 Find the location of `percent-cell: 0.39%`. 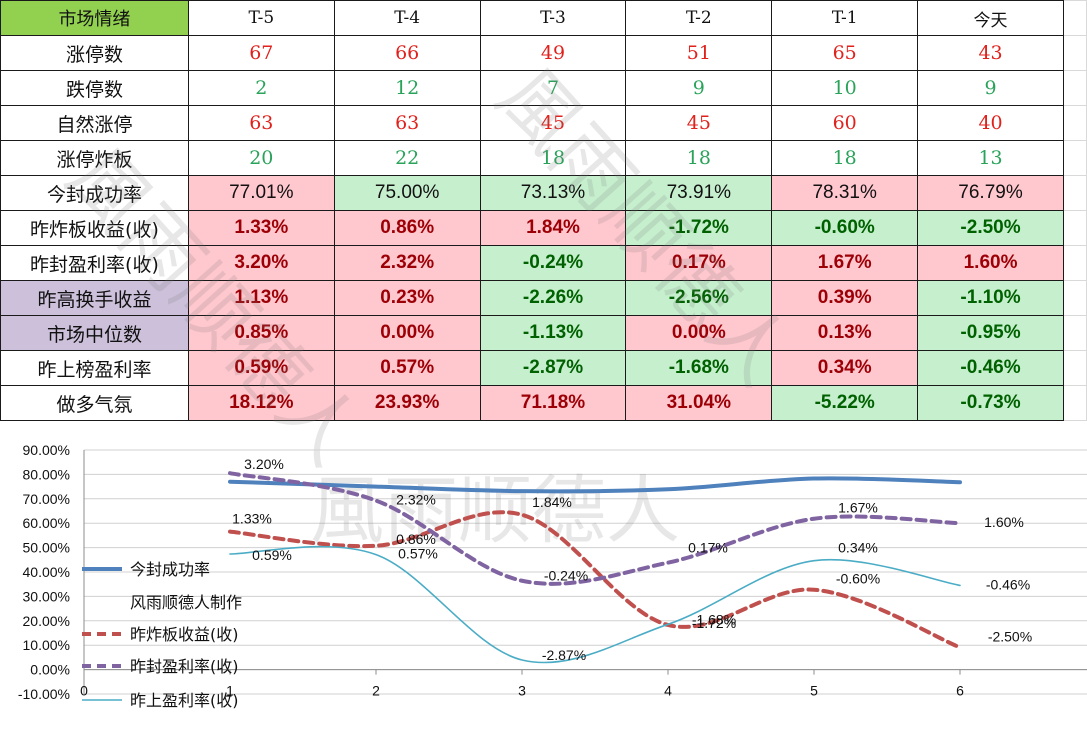

percent-cell: 0.39% is located at coordinates (845, 298).